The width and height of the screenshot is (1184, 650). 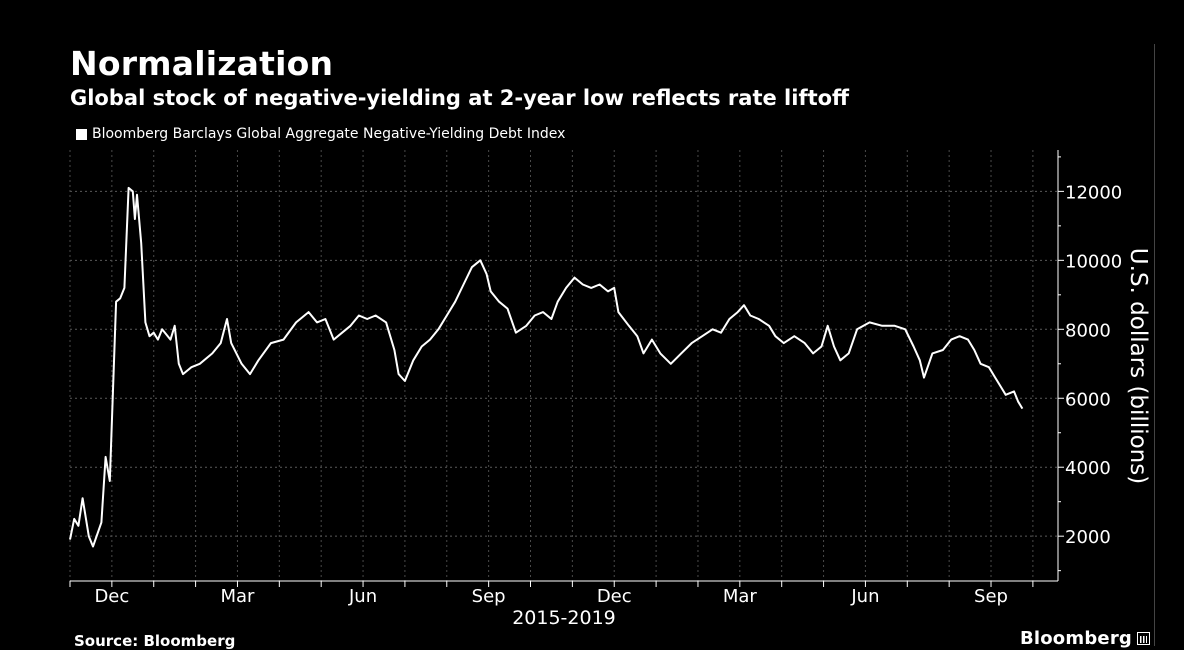 What do you see at coordinates (1088, 330) in the screenshot?
I see `y-tick-label: 8000` at bounding box center [1088, 330].